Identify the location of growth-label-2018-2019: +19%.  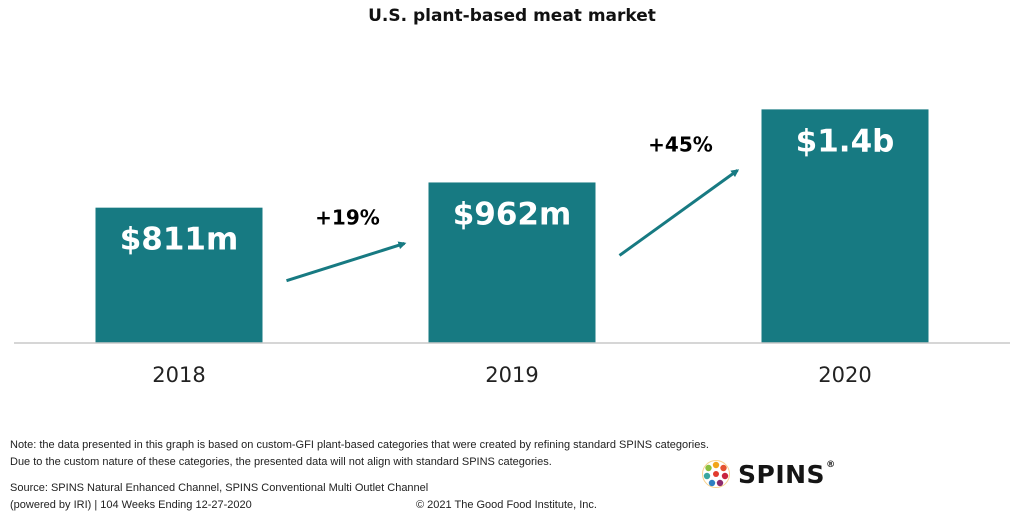
(347, 217).